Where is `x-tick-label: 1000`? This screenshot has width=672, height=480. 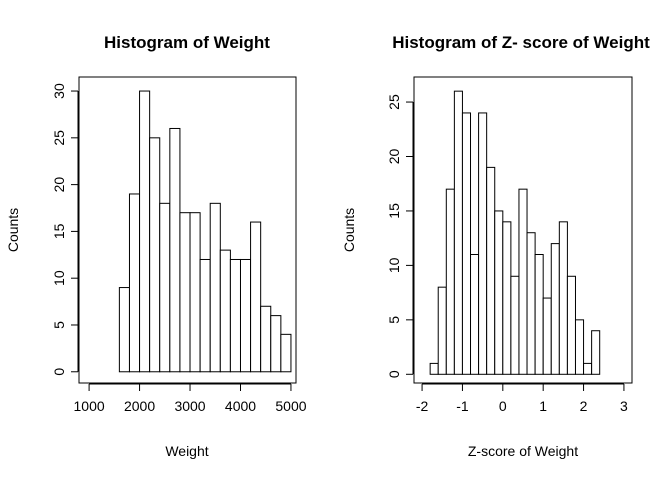 x-tick-label: 1000 is located at coordinates (89, 406).